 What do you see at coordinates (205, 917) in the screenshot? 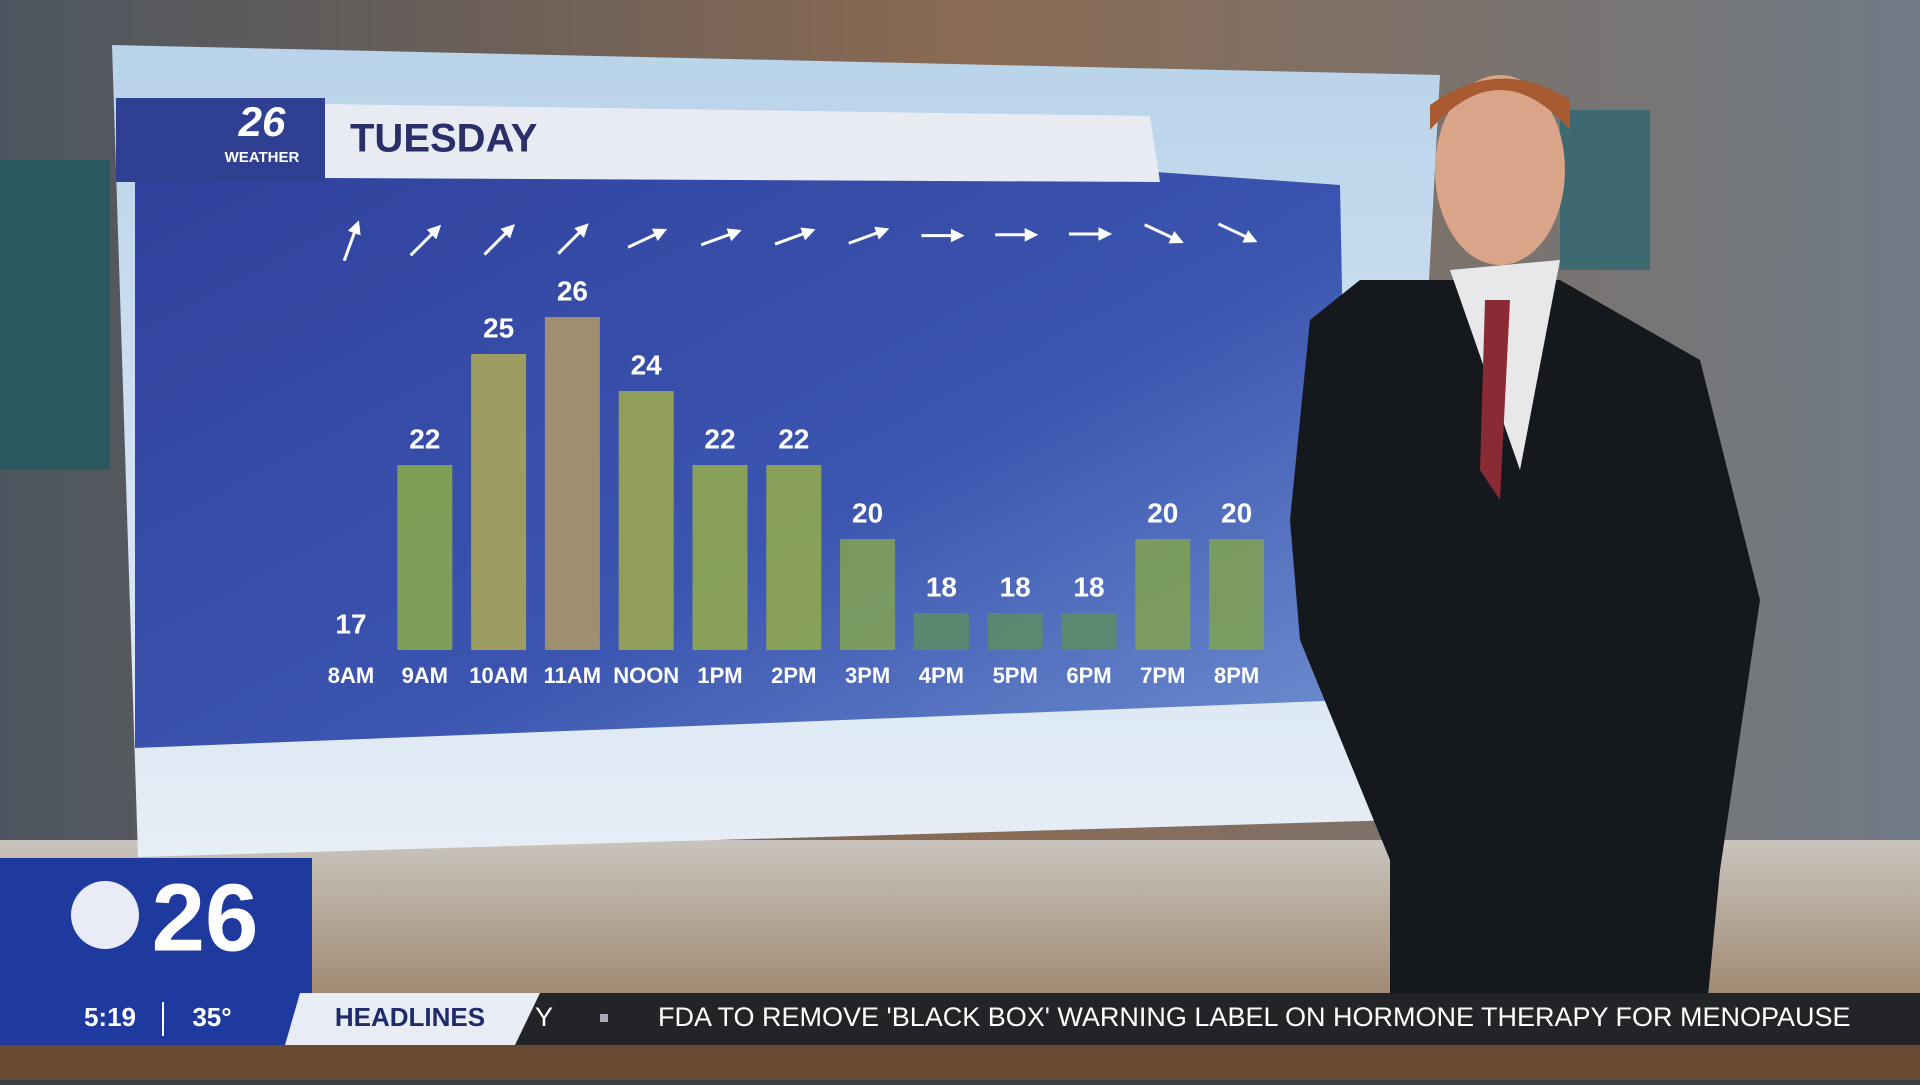
I see `station-number: 26` at bounding box center [205, 917].